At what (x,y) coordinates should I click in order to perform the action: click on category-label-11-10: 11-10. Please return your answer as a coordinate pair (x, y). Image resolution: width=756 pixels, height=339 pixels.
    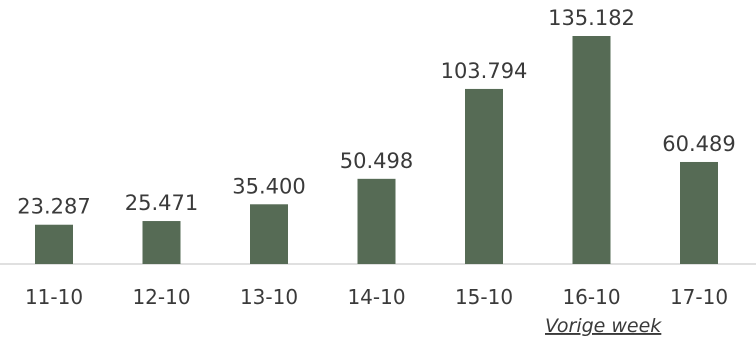
    Looking at the image, I should click on (54, 297).